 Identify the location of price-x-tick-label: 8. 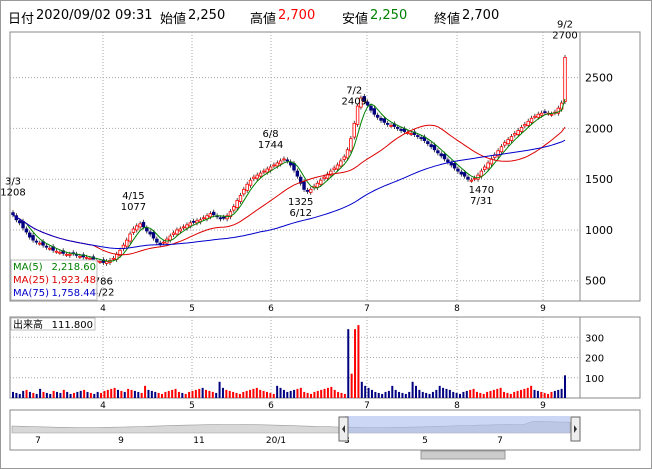
(457, 309).